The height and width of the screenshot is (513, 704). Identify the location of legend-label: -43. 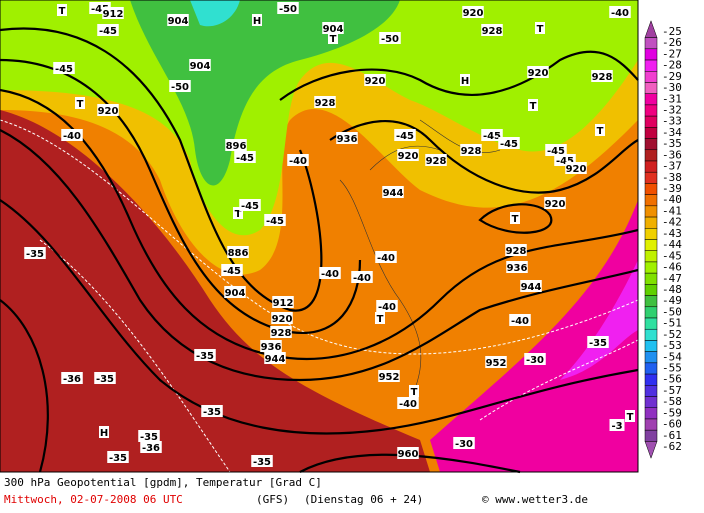
(672, 233).